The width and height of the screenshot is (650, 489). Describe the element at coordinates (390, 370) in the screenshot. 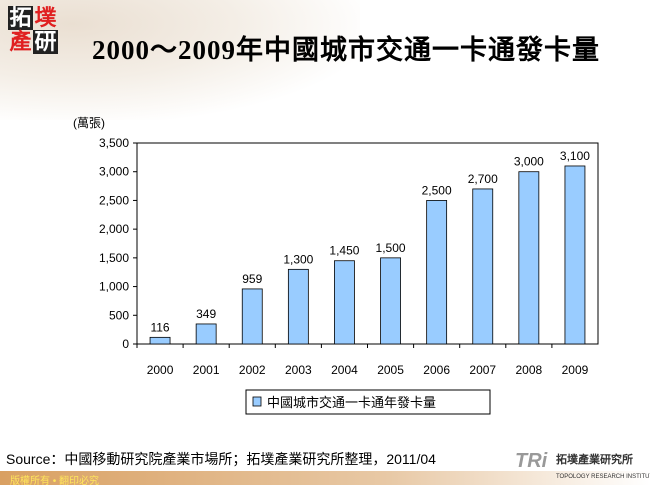

I see `x-tick-label: 2005` at that location.